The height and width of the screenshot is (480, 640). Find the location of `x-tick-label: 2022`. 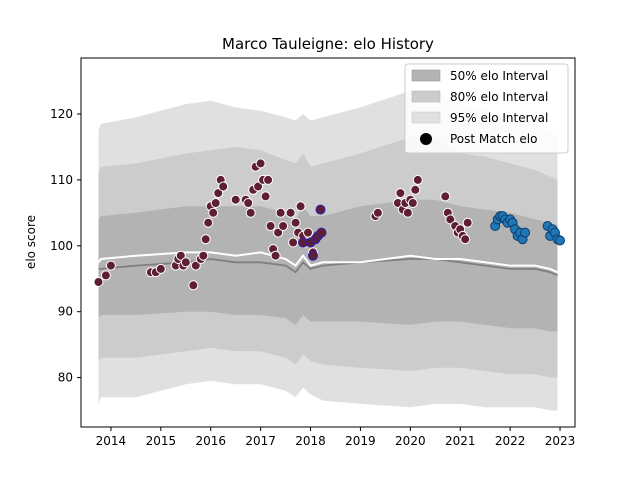

x-tick-label: 2022 is located at coordinates (510, 441).